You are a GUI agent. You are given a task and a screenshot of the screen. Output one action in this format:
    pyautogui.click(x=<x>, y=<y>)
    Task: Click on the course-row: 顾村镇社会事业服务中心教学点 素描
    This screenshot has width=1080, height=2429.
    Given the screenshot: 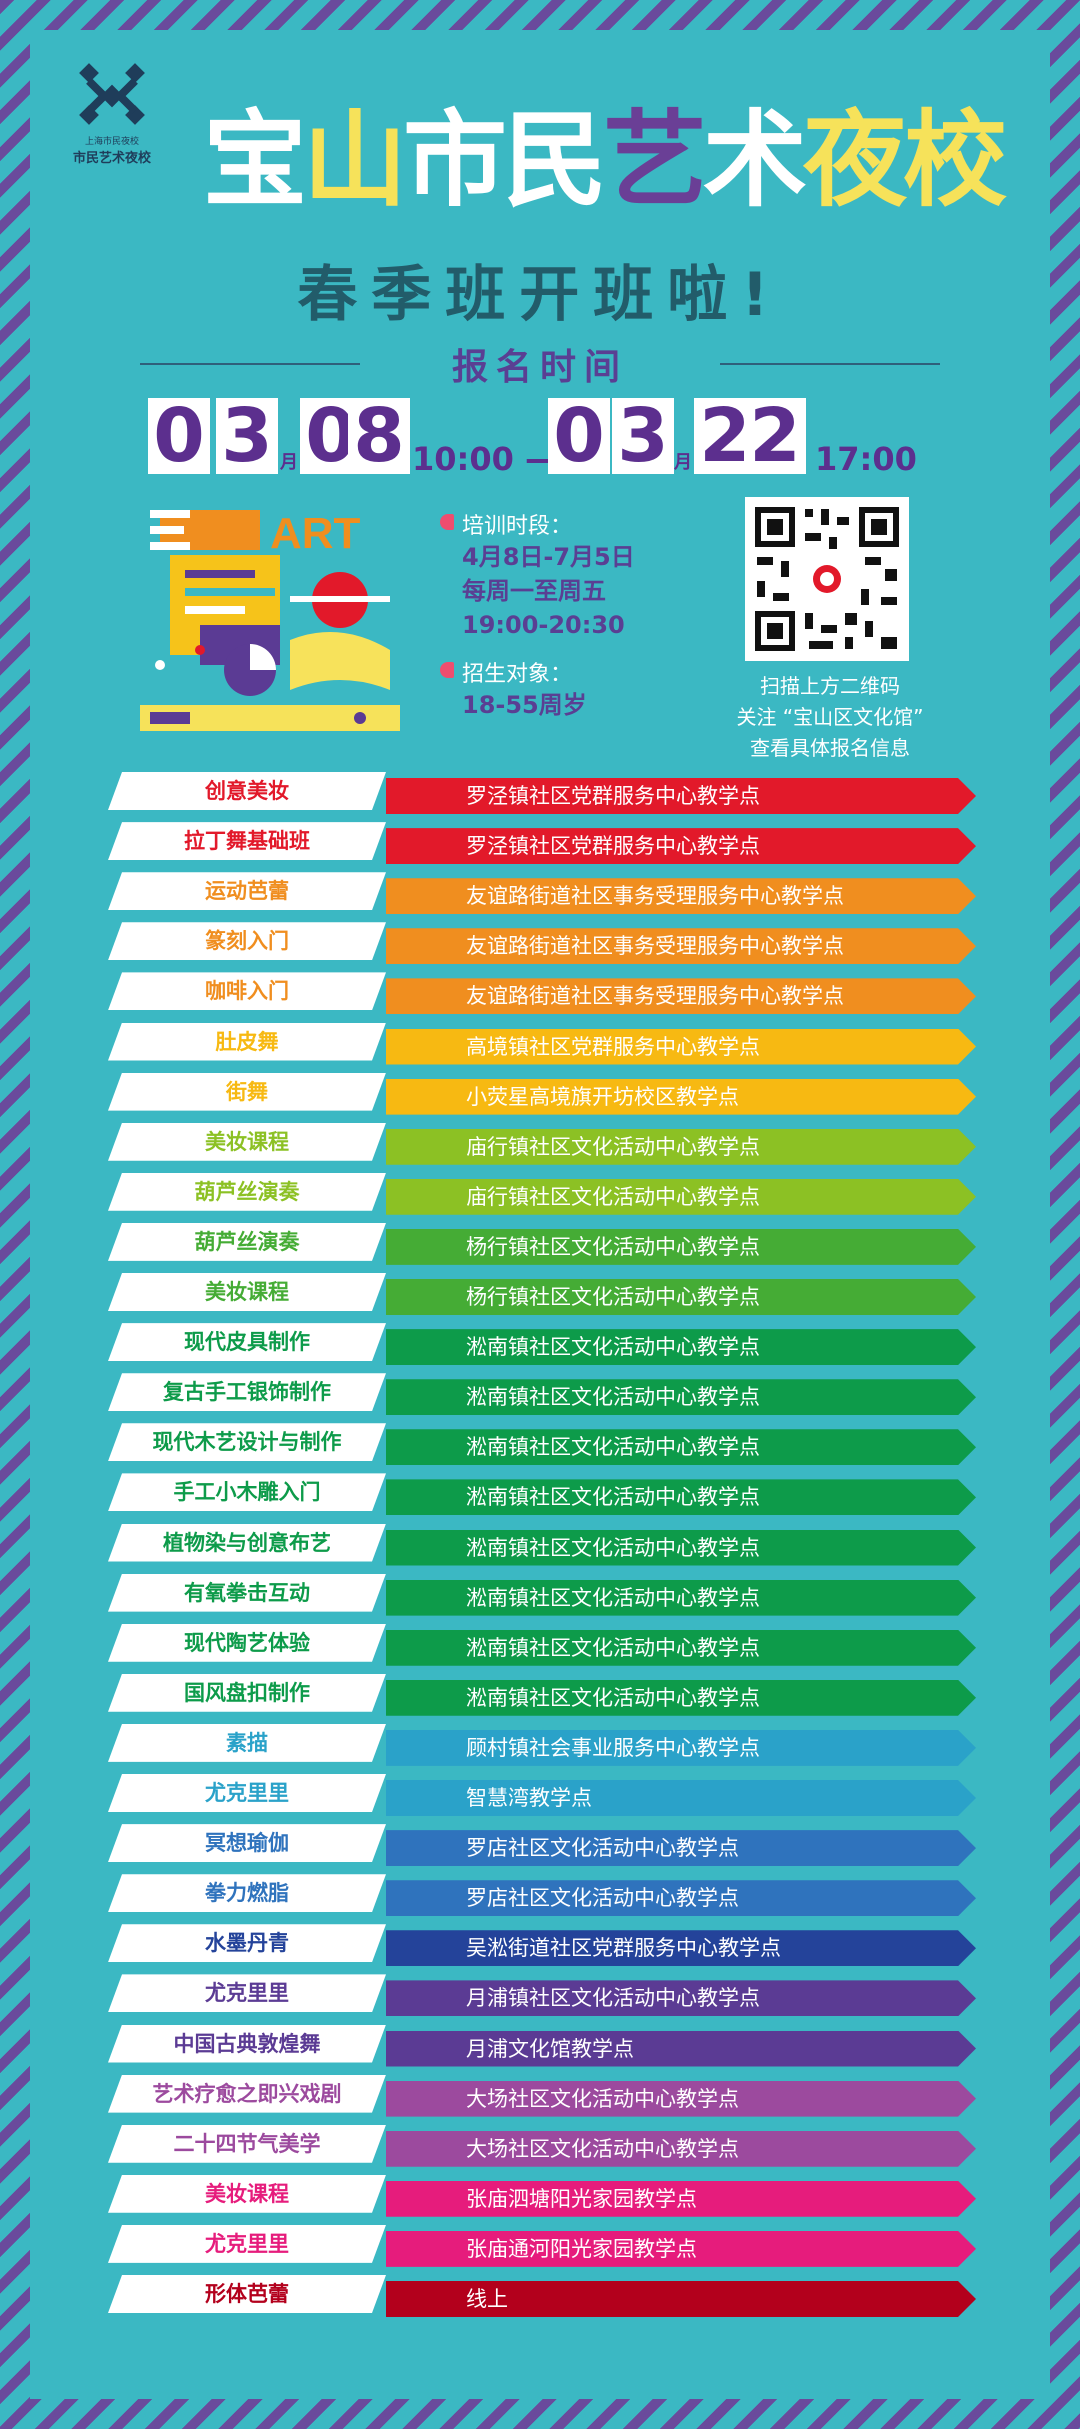 What is the action you would take?
    pyautogui.click(x=544, y=1743)
    